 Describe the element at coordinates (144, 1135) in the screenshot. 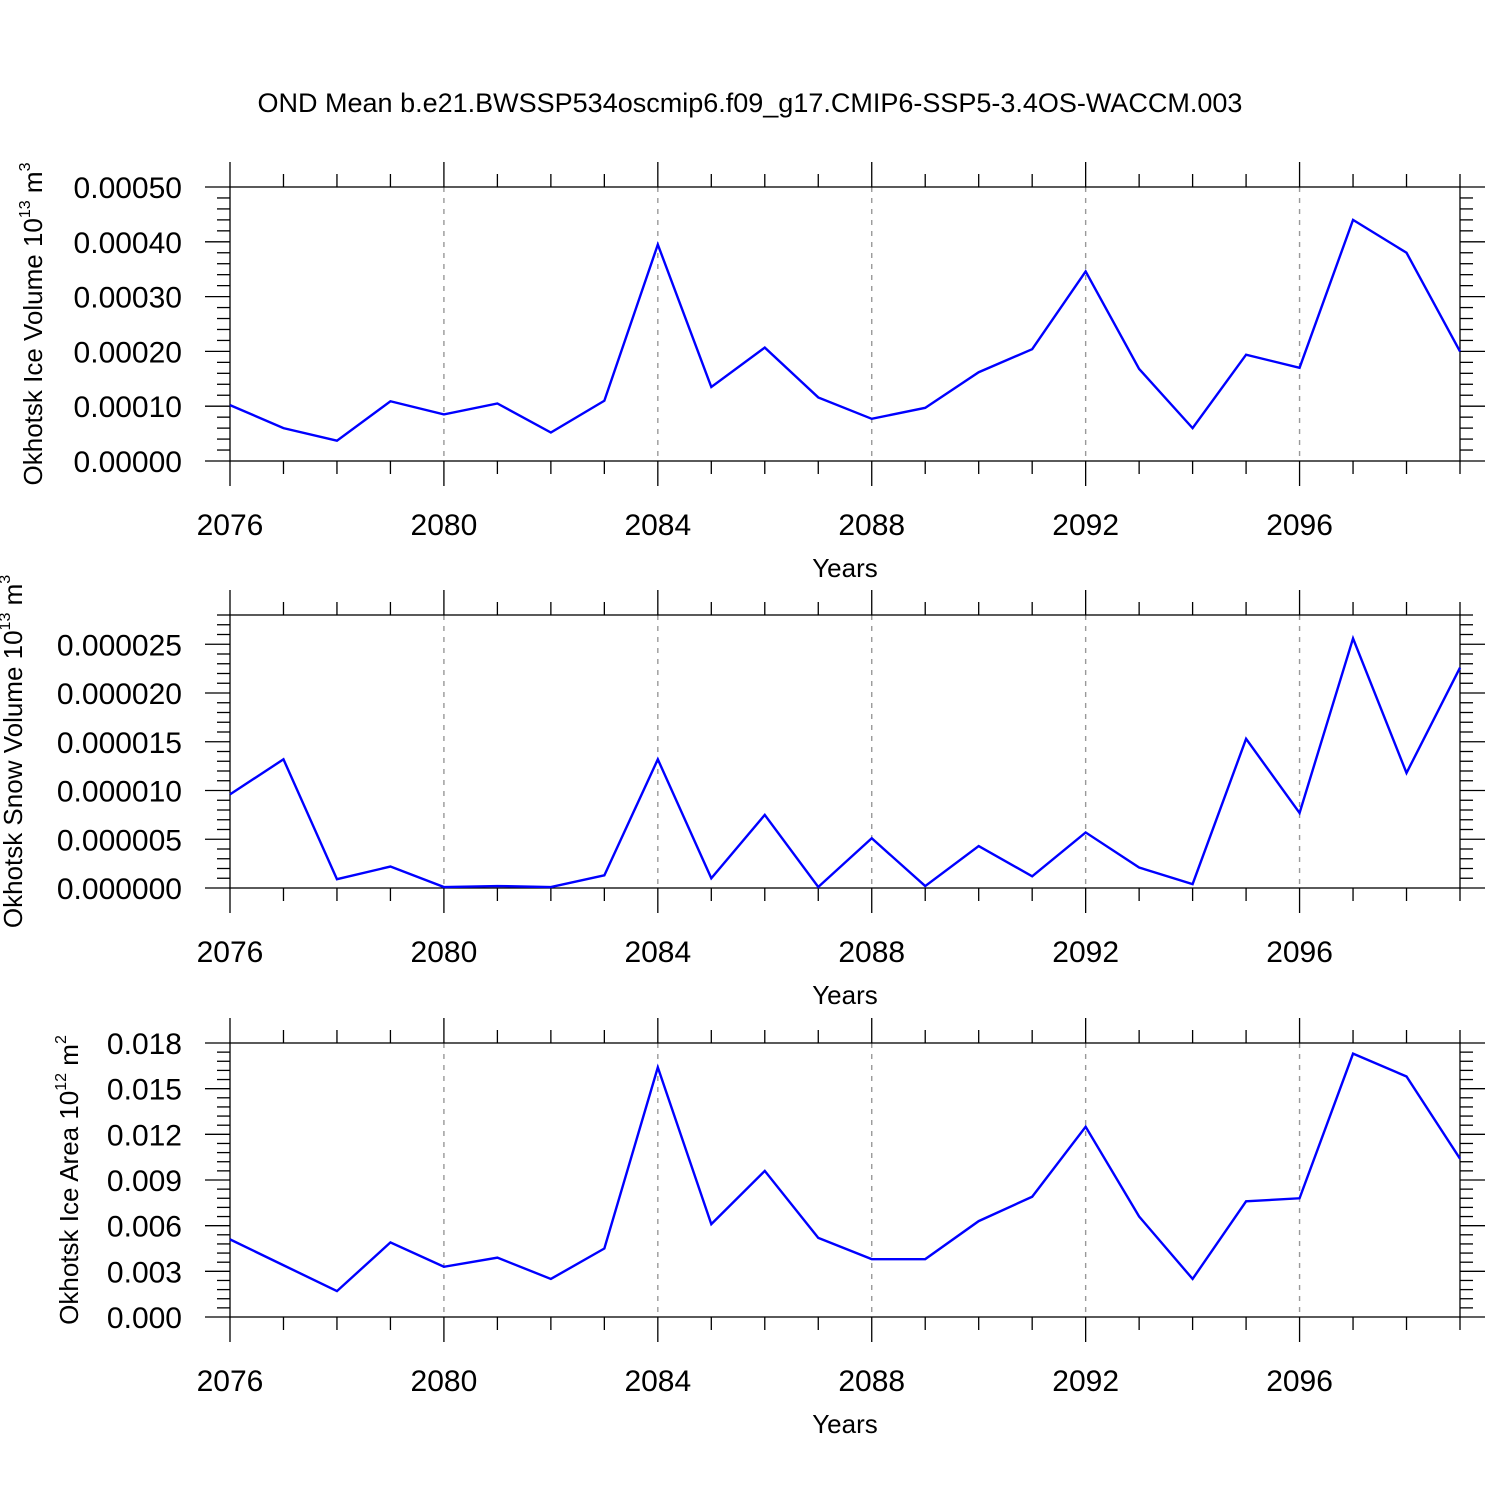

I see `y-tick-label: 0.012` at that location.